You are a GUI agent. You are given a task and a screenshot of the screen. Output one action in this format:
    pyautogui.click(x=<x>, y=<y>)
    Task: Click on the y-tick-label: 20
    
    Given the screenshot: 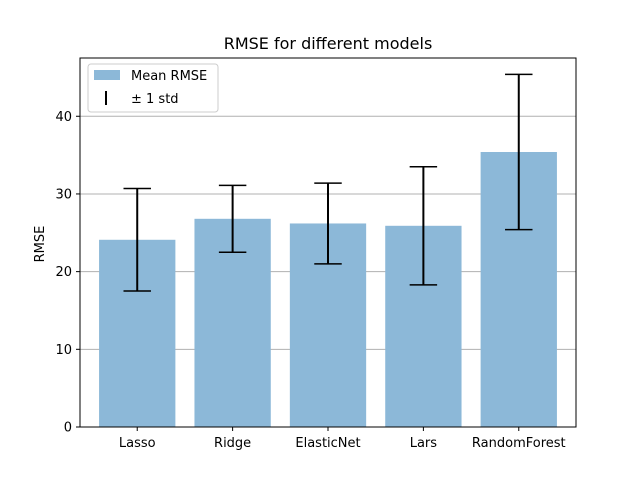 What is the action you would take?
    pyautogui.click(x=63, y=272)
    